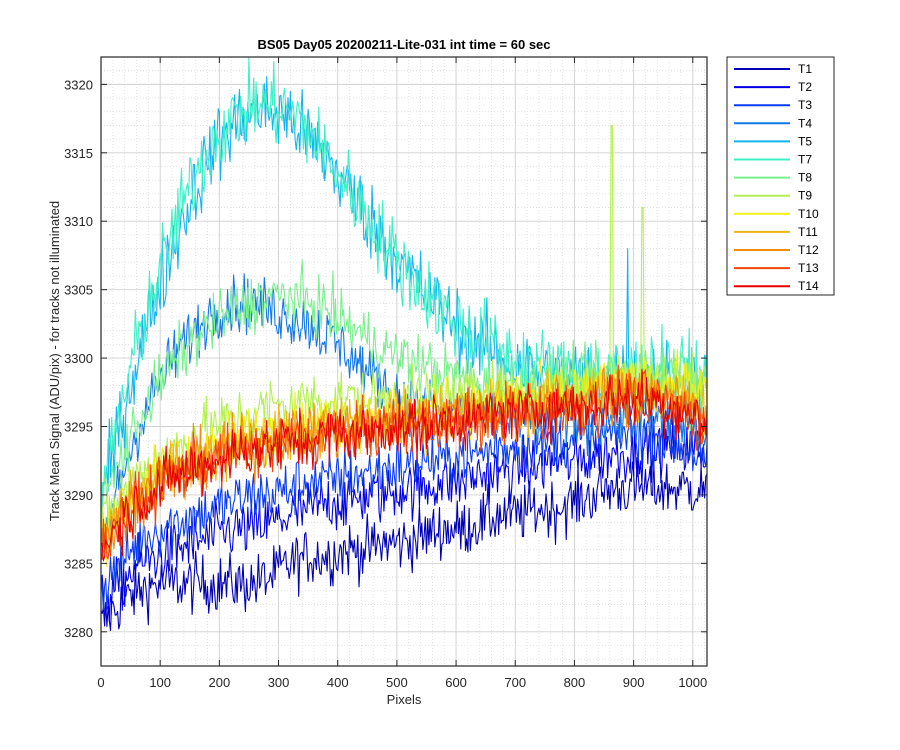 The height and width of the screenshot is (750, 900). I want to click on x-tick-label: 800, so click(575, 682).